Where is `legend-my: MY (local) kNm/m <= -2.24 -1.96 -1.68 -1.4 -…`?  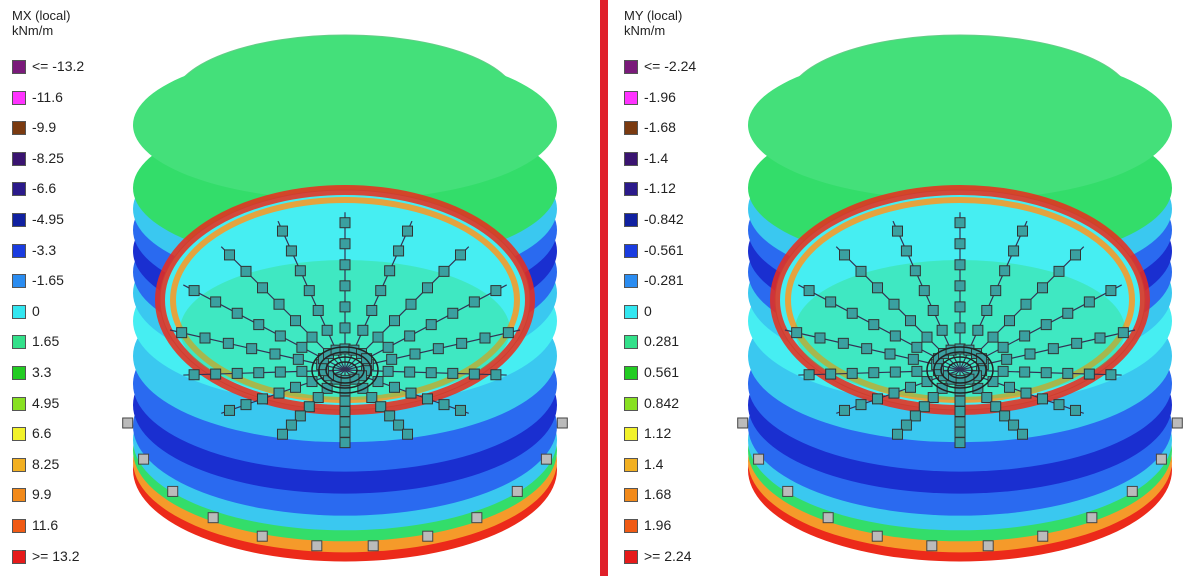
legend-my: MY (local) kNm/m <= -2.24 -1.96 -1.68 -1.4 -… is located at coordinates (684, 288).